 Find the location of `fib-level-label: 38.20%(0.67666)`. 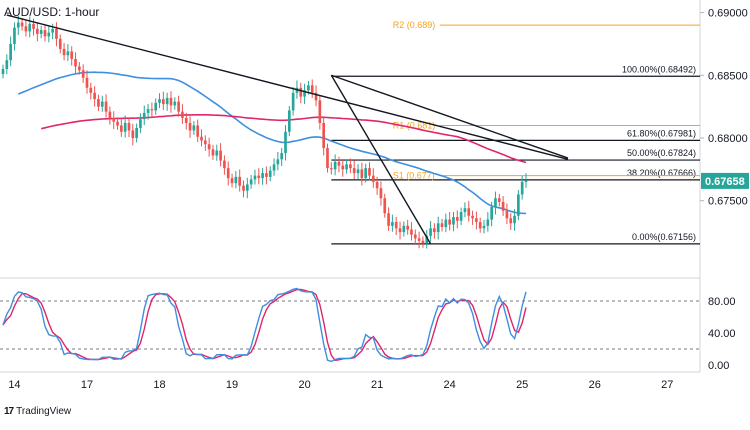

fib-level-label: 38.20%(0.67666) is located at coordinates (661, 173).